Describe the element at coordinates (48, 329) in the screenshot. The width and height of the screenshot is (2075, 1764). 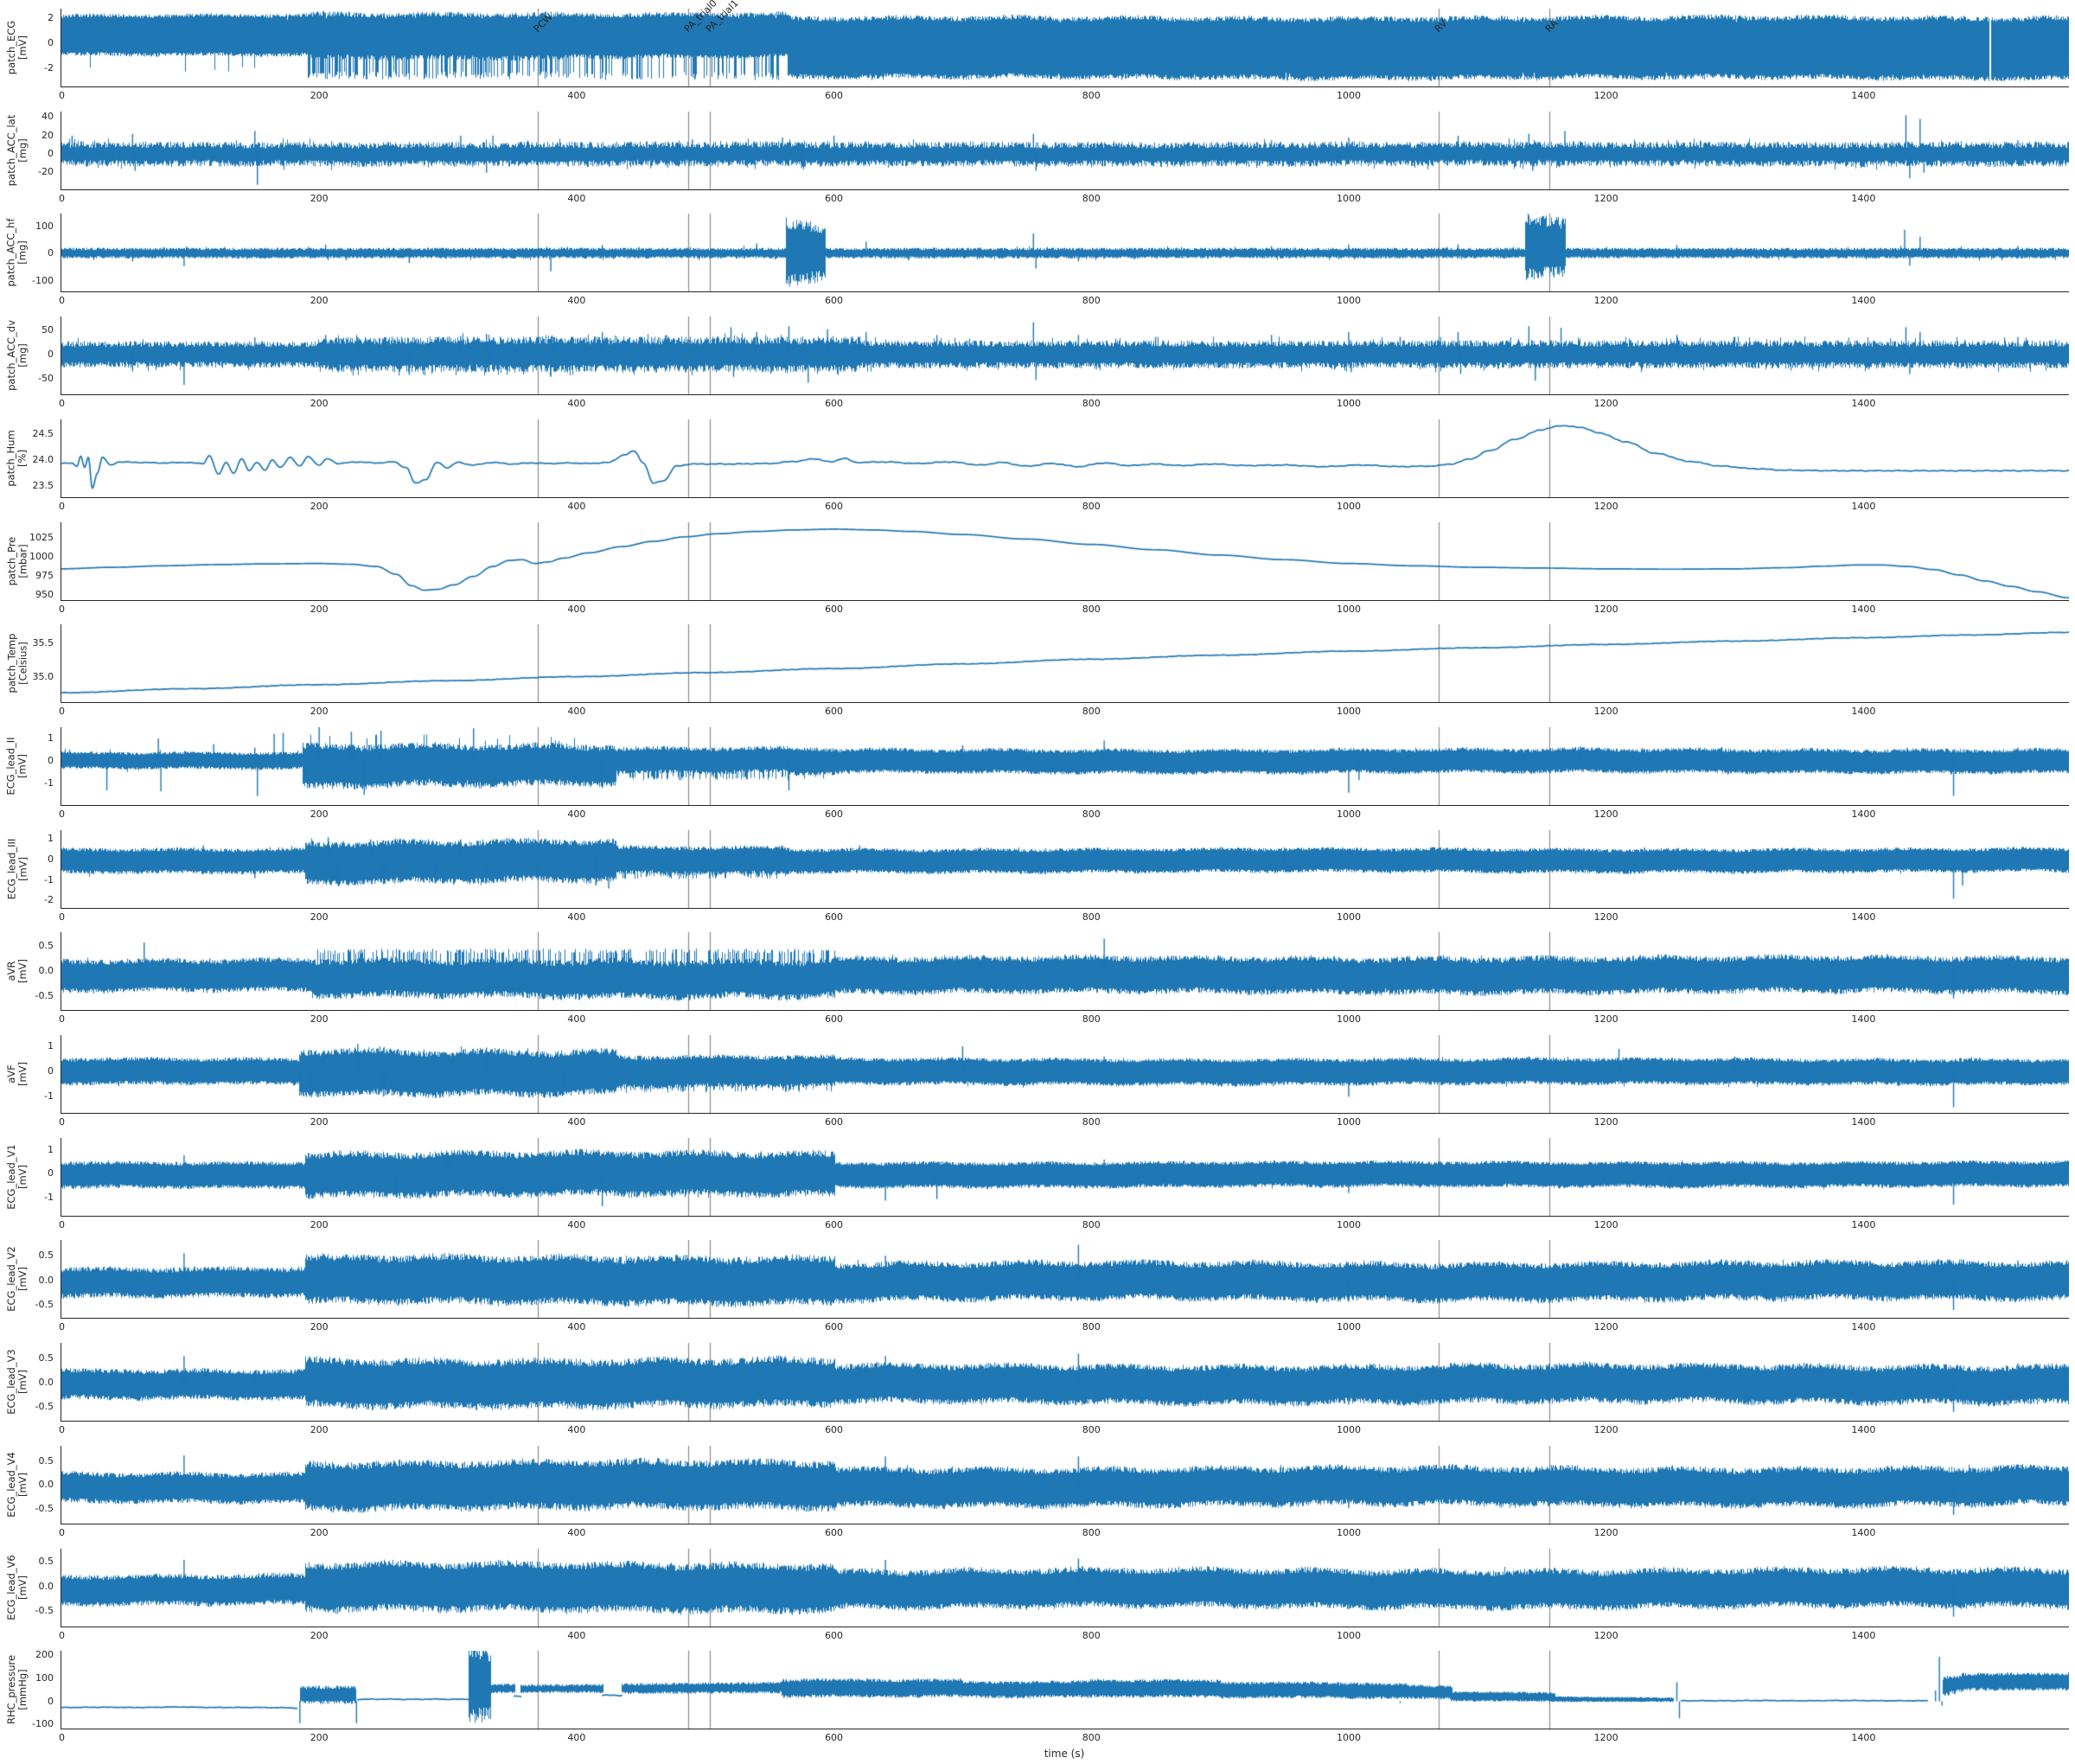
I see `y-tick-label: 50` at that location.